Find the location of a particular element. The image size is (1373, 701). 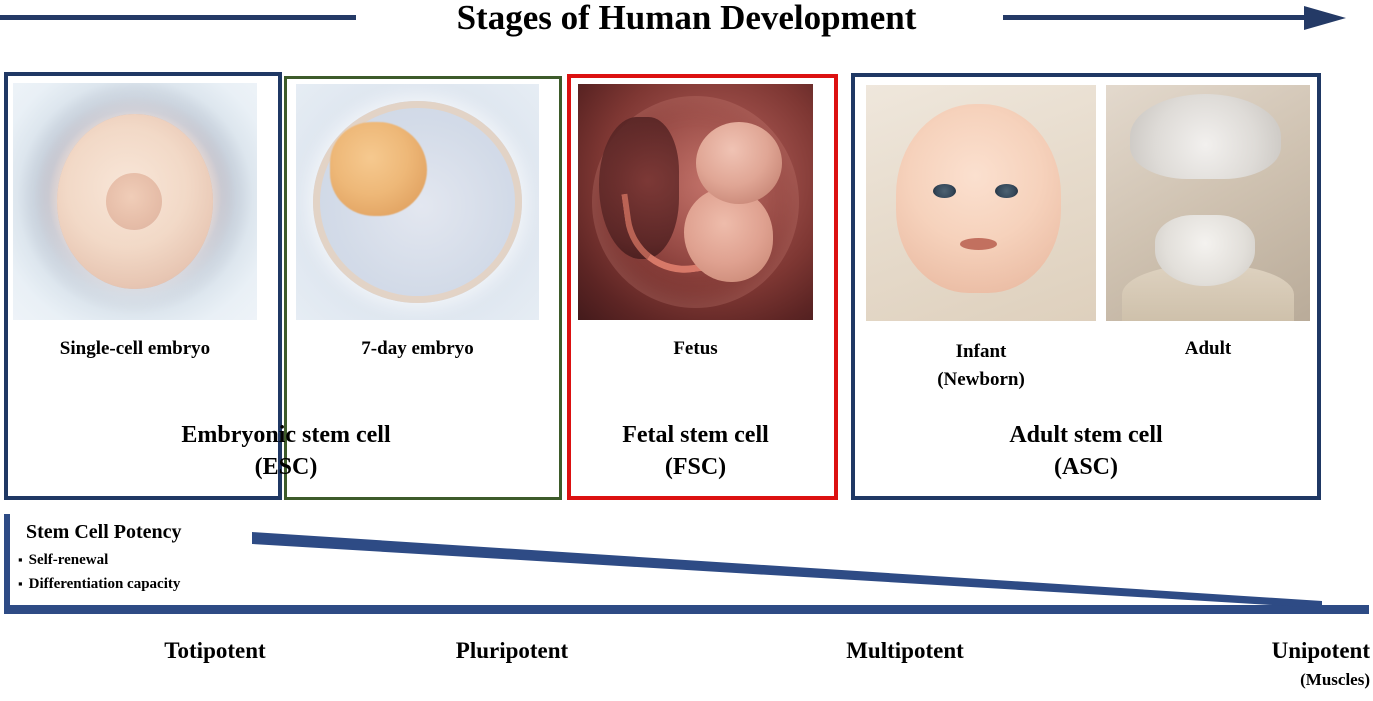

placenta-shape is located at coordinates (639, 188).